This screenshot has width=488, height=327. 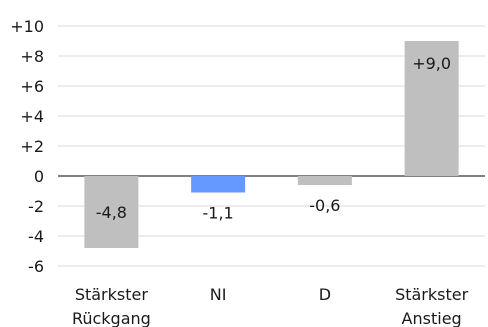 What do you see at coordinates (111, 318) in the screenshot?
I see `x-category-label: Rückgang` at bounding box center [111, 318].